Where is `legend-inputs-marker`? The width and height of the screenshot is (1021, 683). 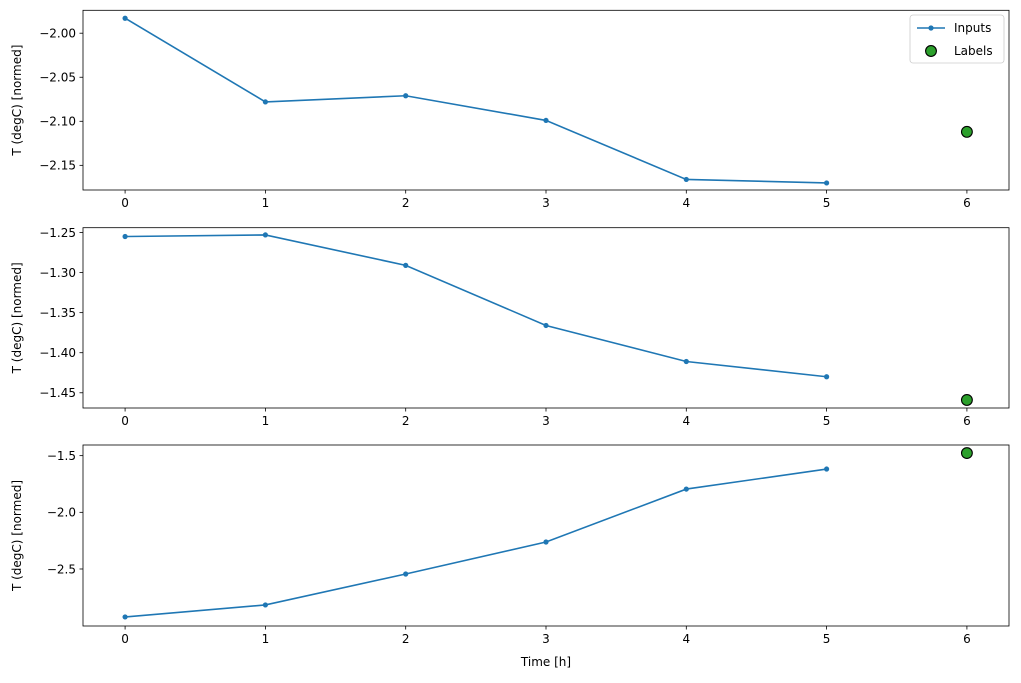 legend-inputs-marker is located at coordinates (931, 28).